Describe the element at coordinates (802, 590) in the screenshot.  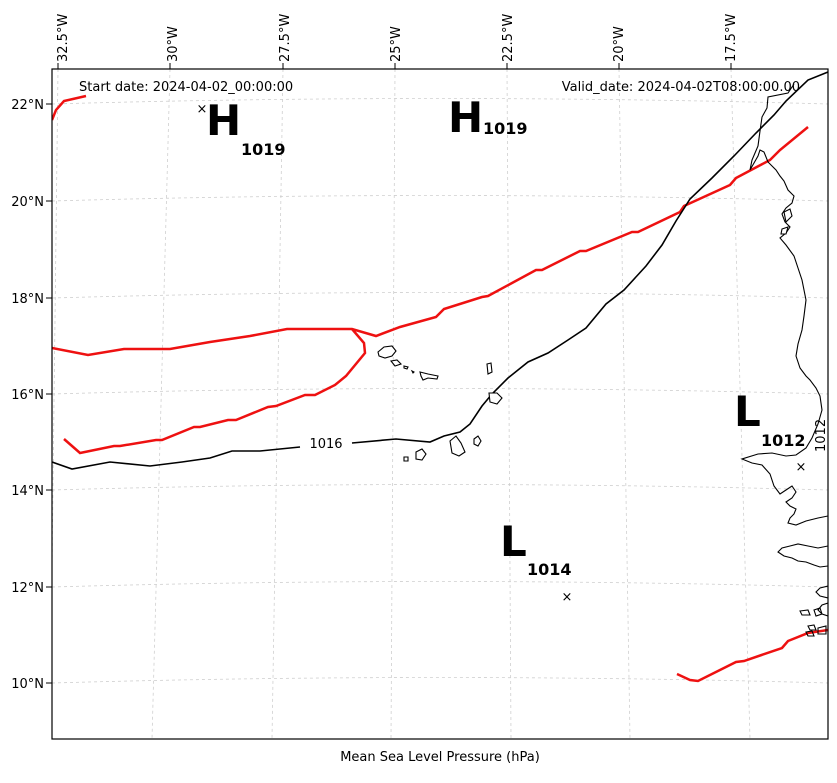
I see `africa-coastline-south` at that location.